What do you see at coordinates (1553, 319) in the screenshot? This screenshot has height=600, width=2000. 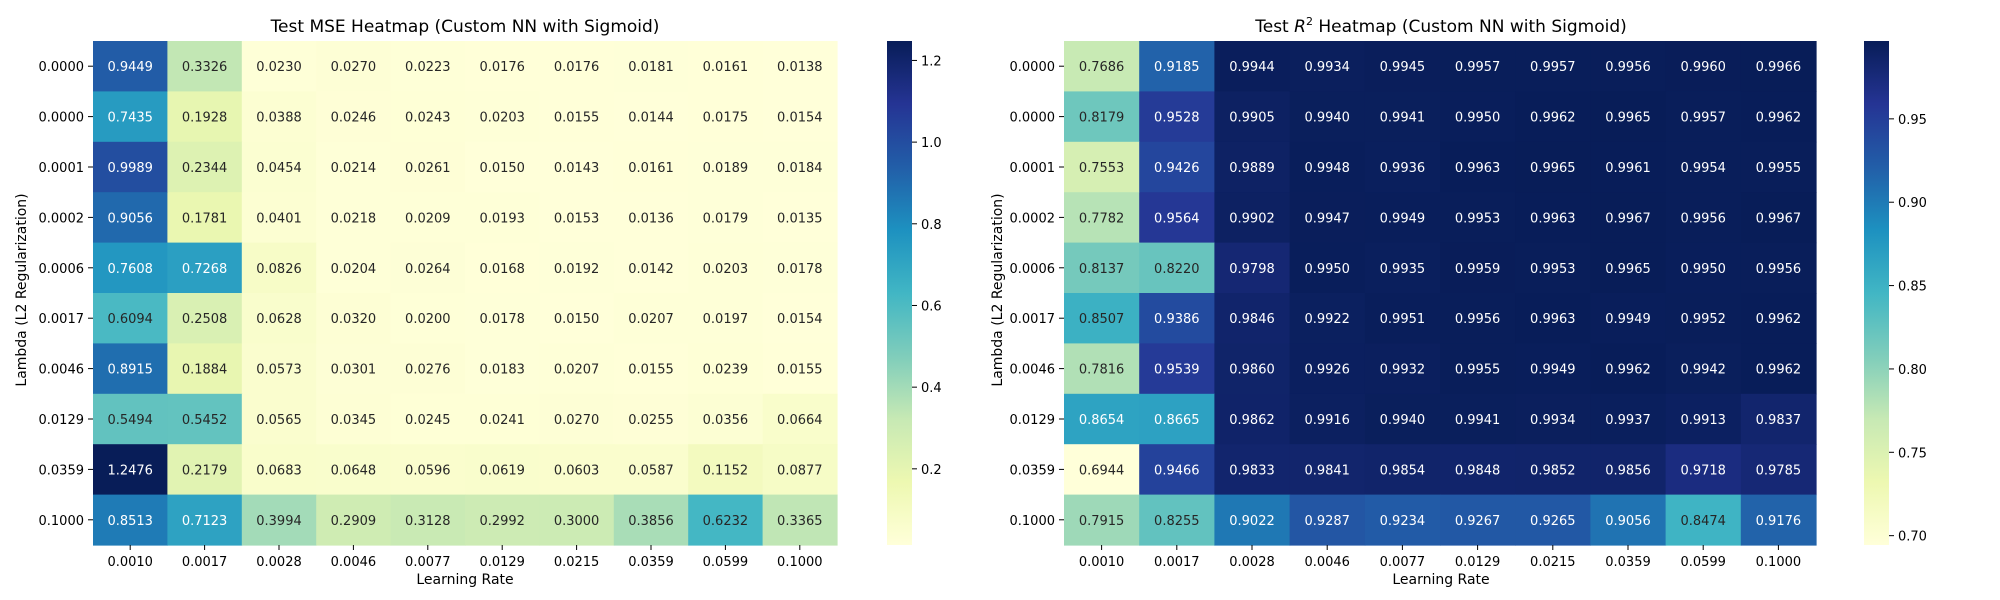 I see `r2-cell-value-label: 0.9963` at bounding box center [1553, 319].